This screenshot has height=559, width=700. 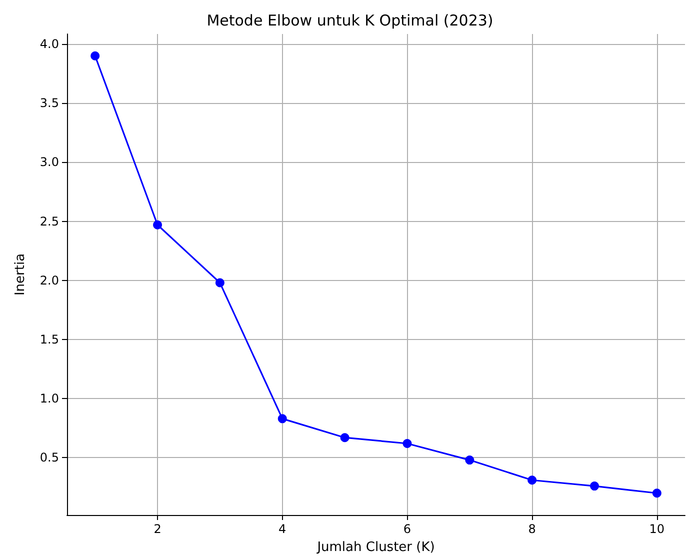 I want to click on x-tick-label: 10, so click(x=657, y=529).